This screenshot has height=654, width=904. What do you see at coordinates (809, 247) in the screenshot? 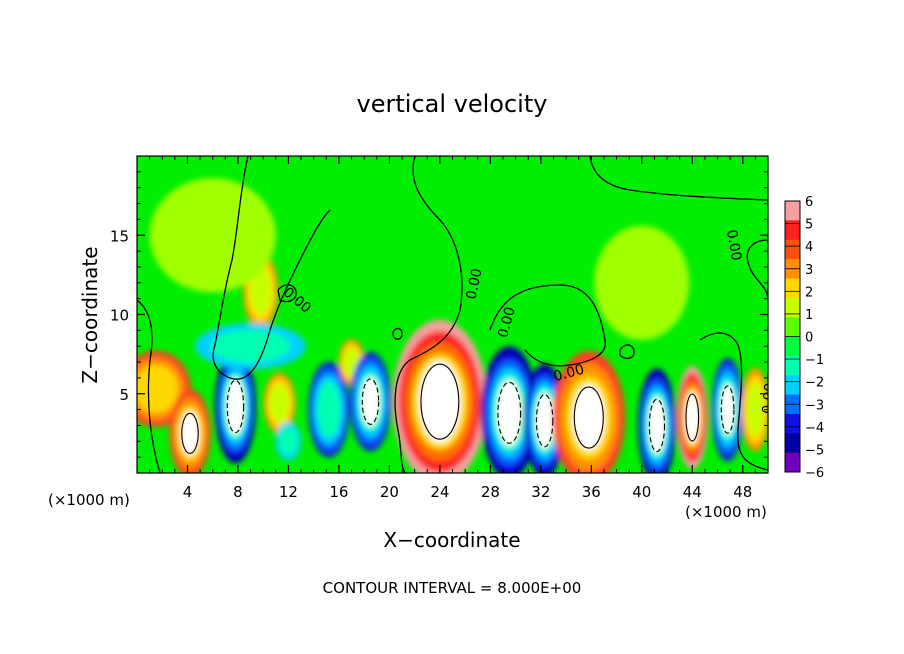
I see `colorbar-label: 4` at bounding box center [809, 247].